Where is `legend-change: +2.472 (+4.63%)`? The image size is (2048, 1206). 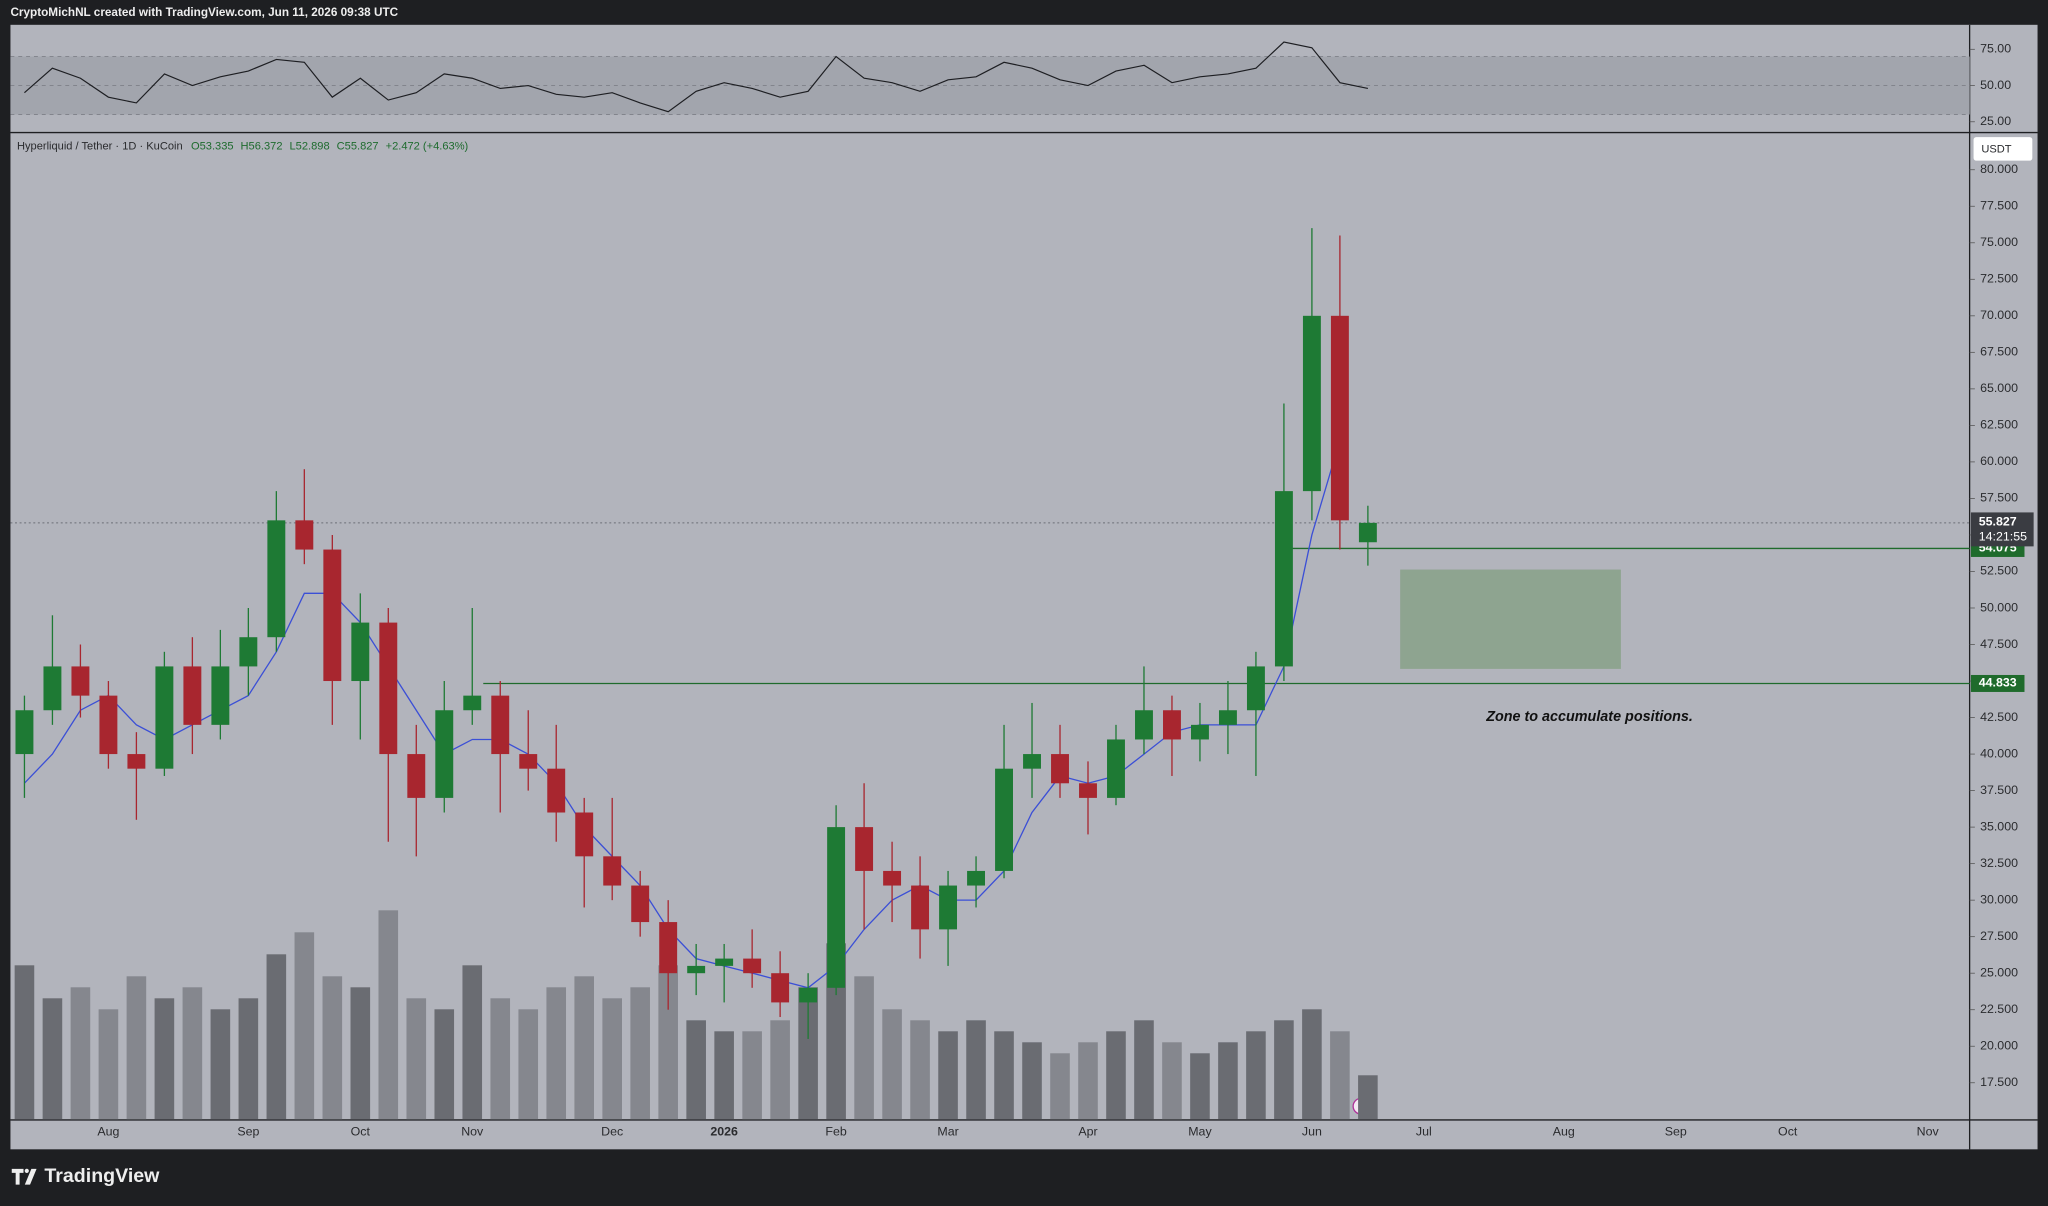 legend-change: +2.472 (+4.63%) is located at coordinates (427, 146).